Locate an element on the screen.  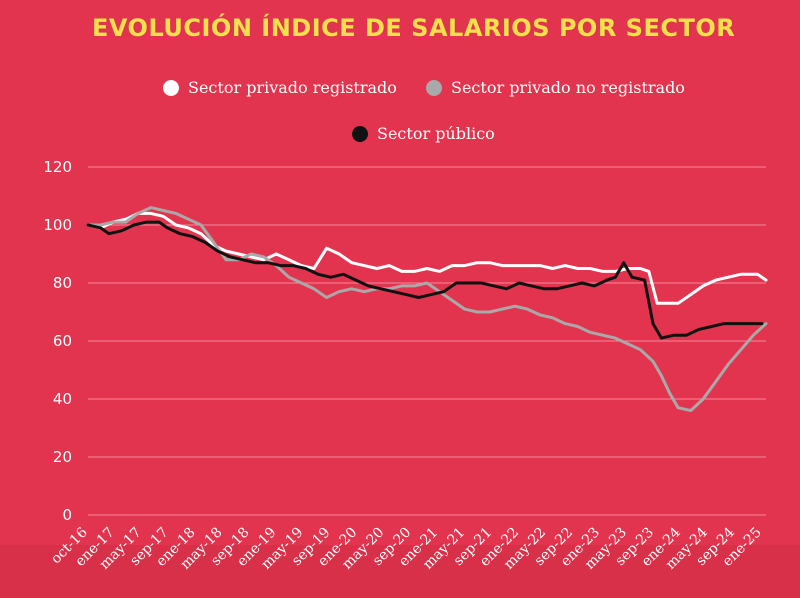
legend-label-privado-registrado: Sector privado registrado is located at coordinates (292, 87).